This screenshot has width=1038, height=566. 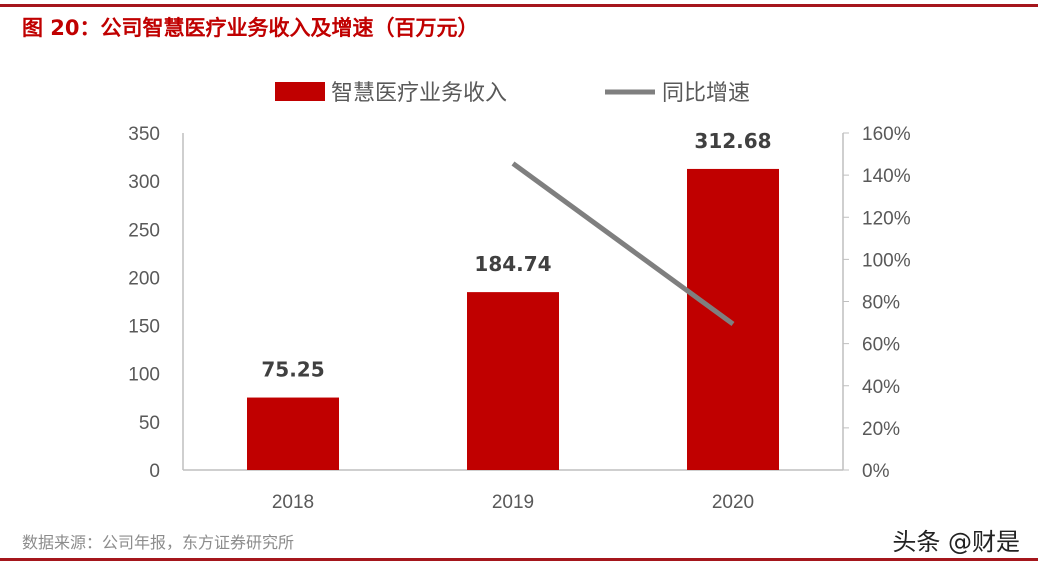 I want to click on legend-swatch-revenue, so click(x=300, y=91).